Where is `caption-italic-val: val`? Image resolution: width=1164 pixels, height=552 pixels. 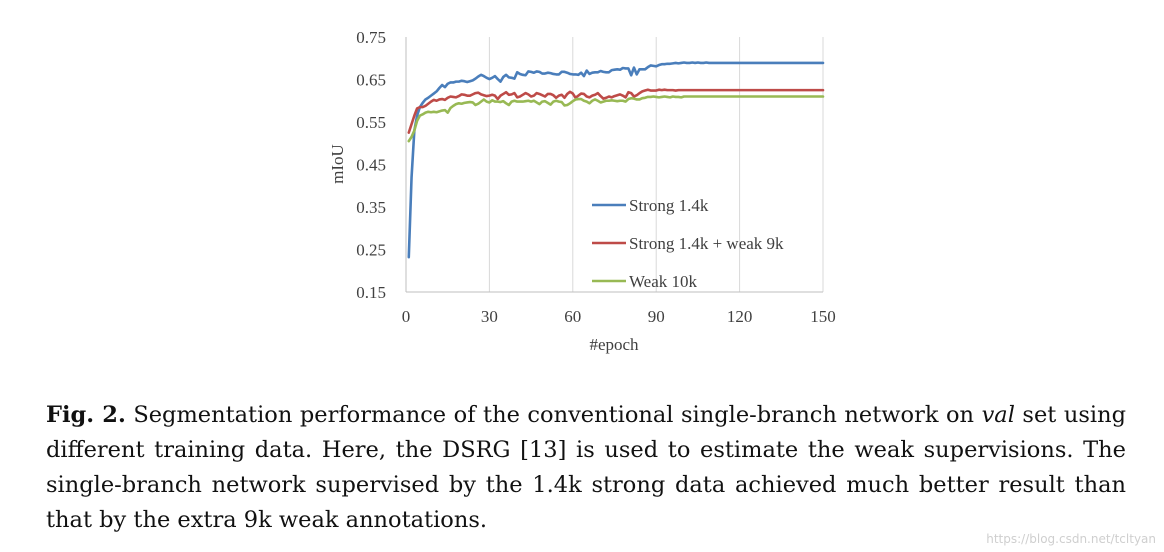
caption-italic-val: val is located at coordinates (998, 415).